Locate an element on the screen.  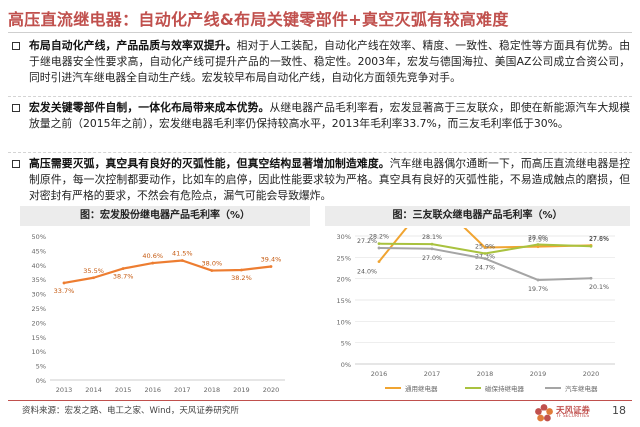
data-label: 41.5% is located at coordinates (182, 253).